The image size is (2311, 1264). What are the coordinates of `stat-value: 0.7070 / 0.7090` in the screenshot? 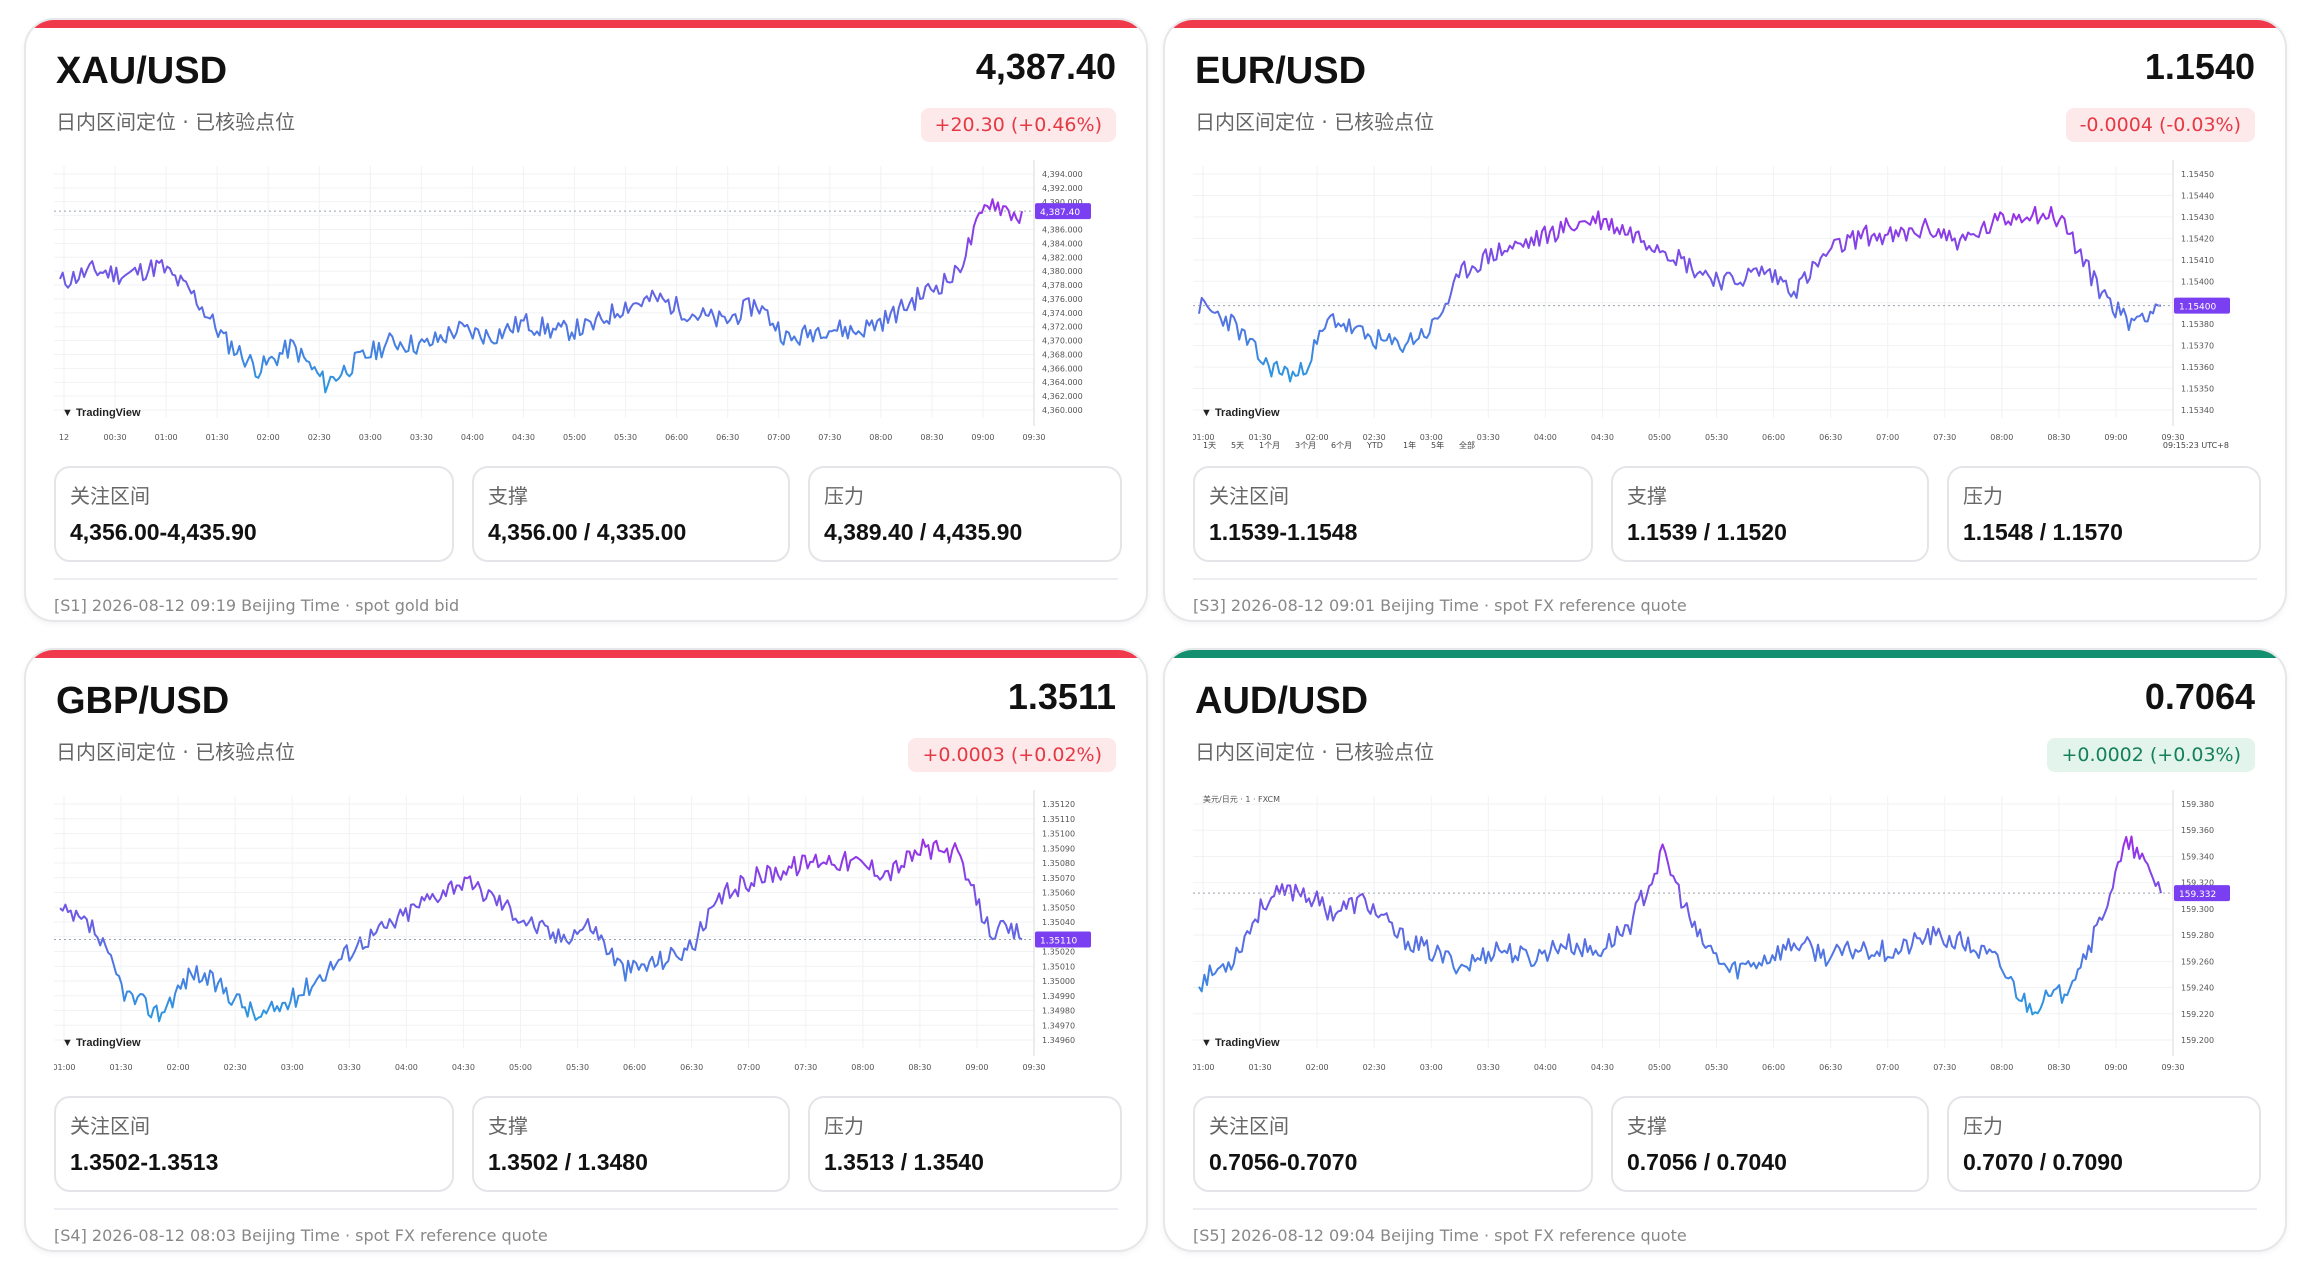 It's located at (2043, 1162).